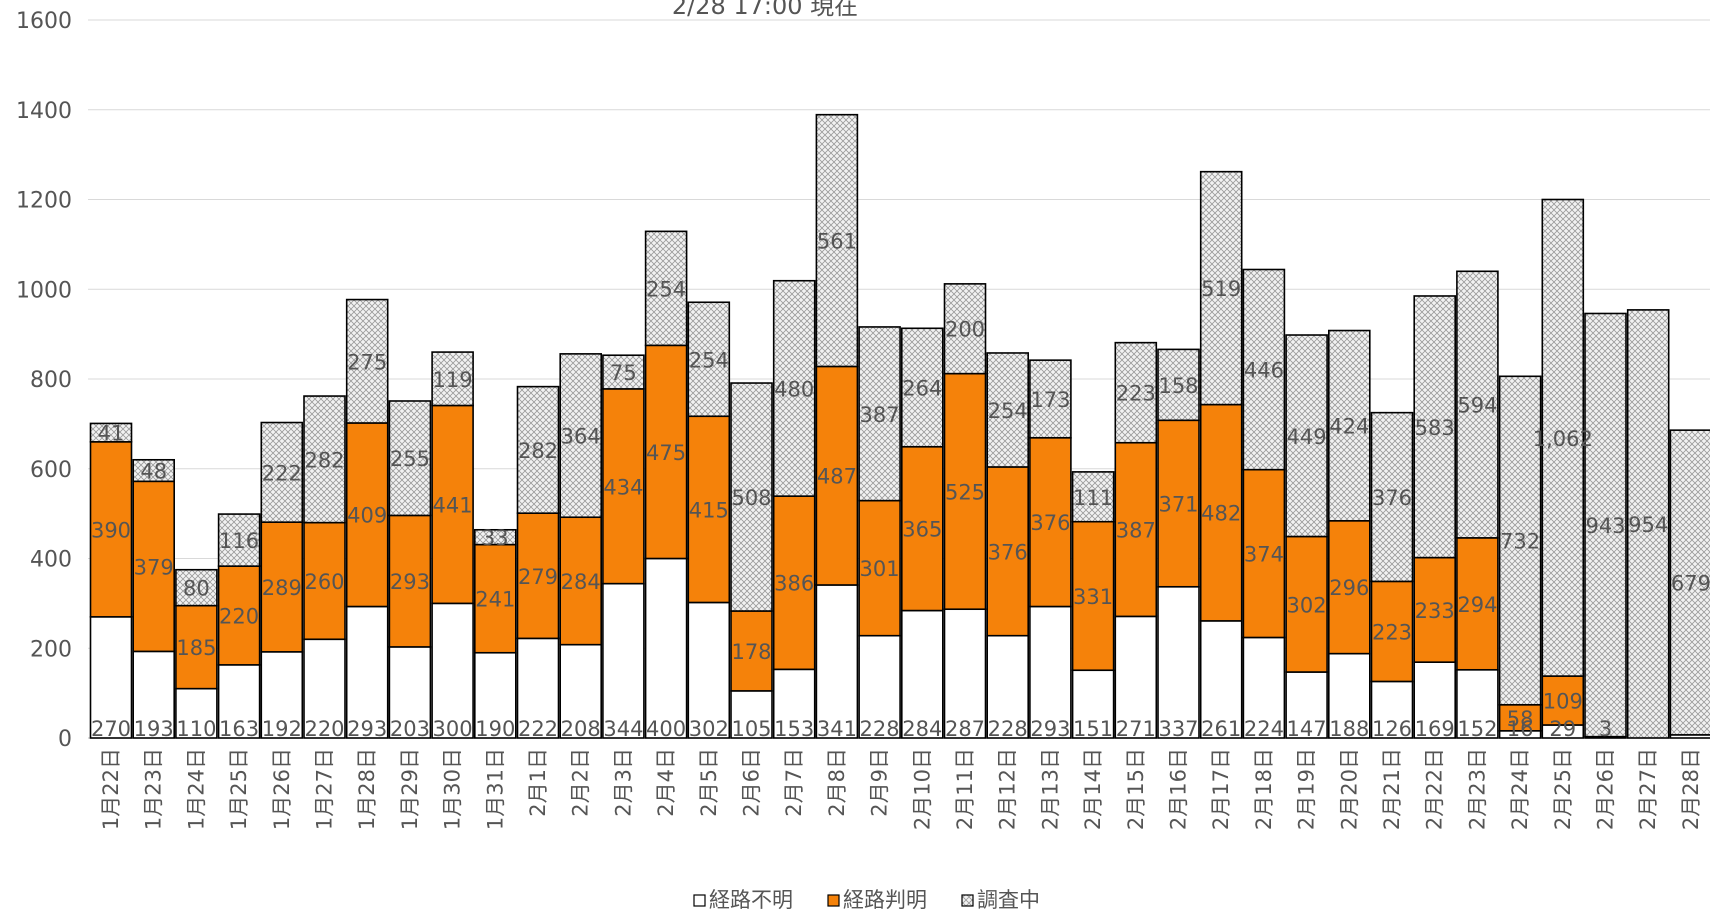 The height and width of the screenshot is (915, 1710). What do you see at coordinates (794, 389) in the screenshot?
I see `data-label: 480` at bounding box center [794, 389].